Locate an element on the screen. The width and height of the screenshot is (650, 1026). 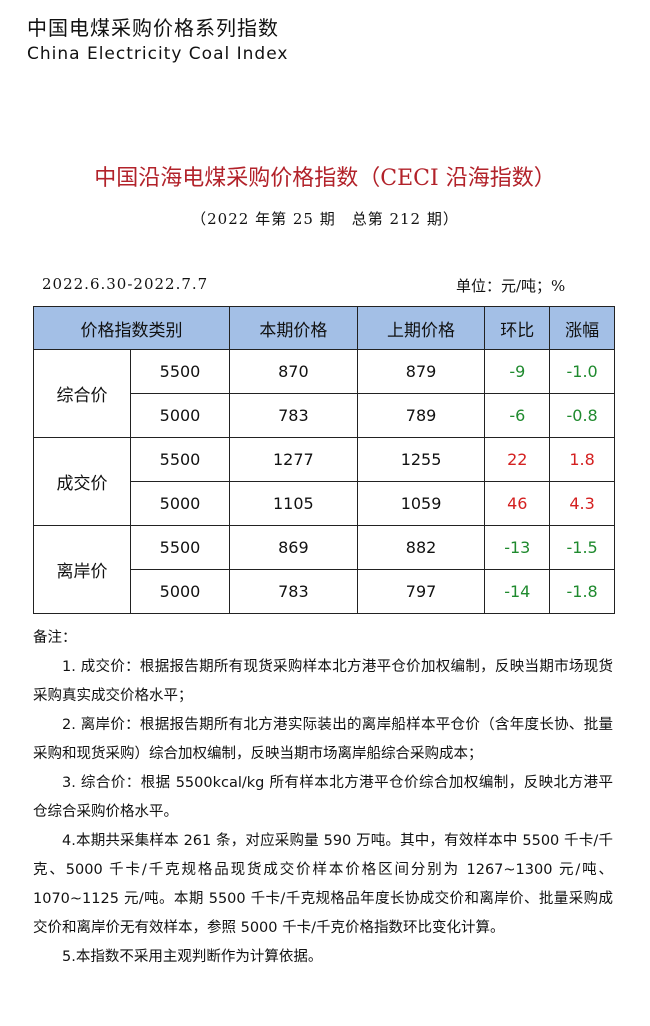
category-cell: 综合价 is located at coordinates (82, 393).